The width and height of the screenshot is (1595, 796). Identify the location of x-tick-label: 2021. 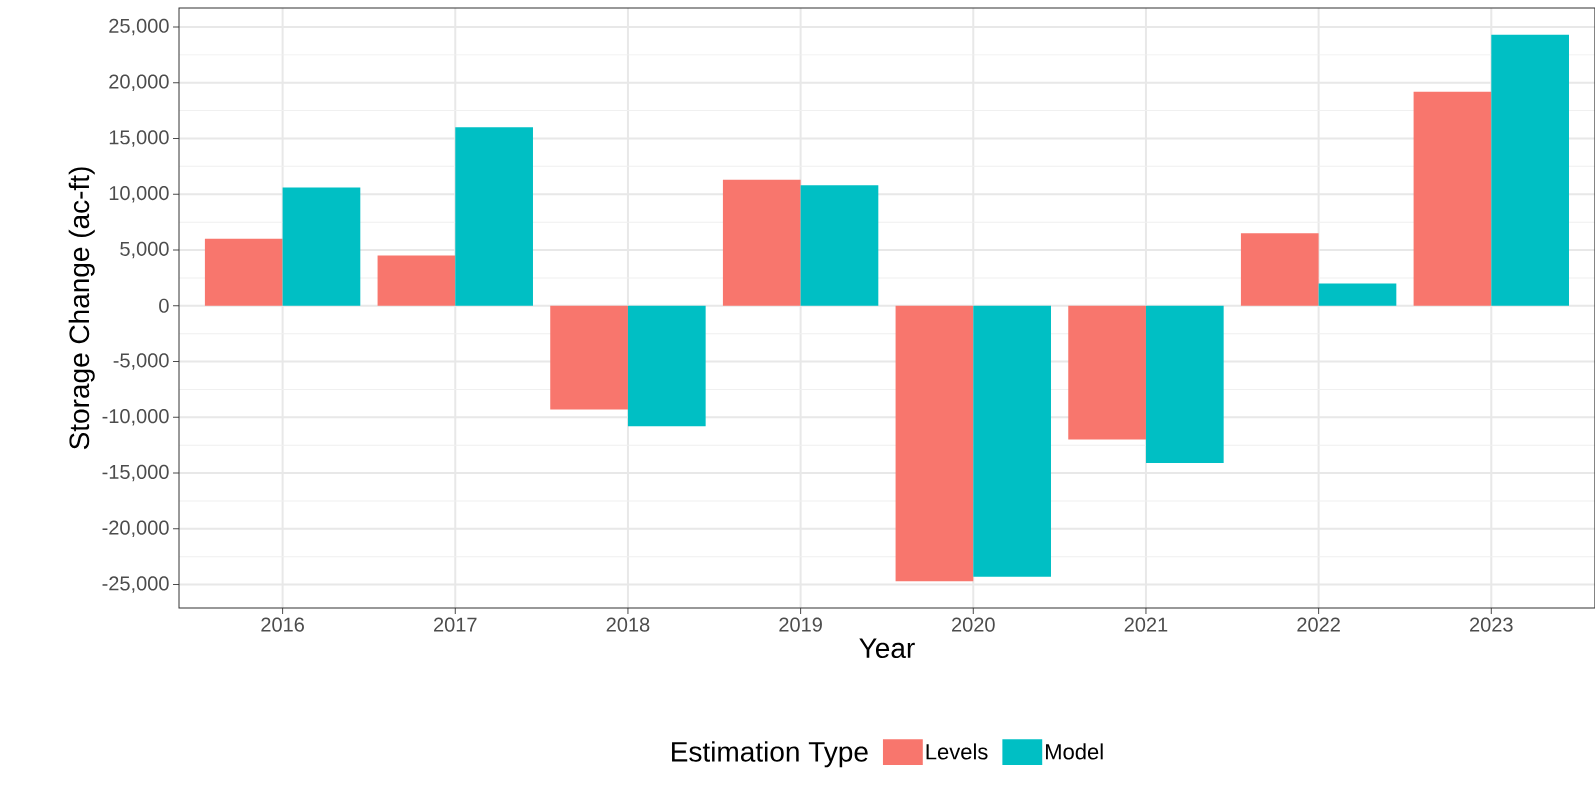
(1146, 624).